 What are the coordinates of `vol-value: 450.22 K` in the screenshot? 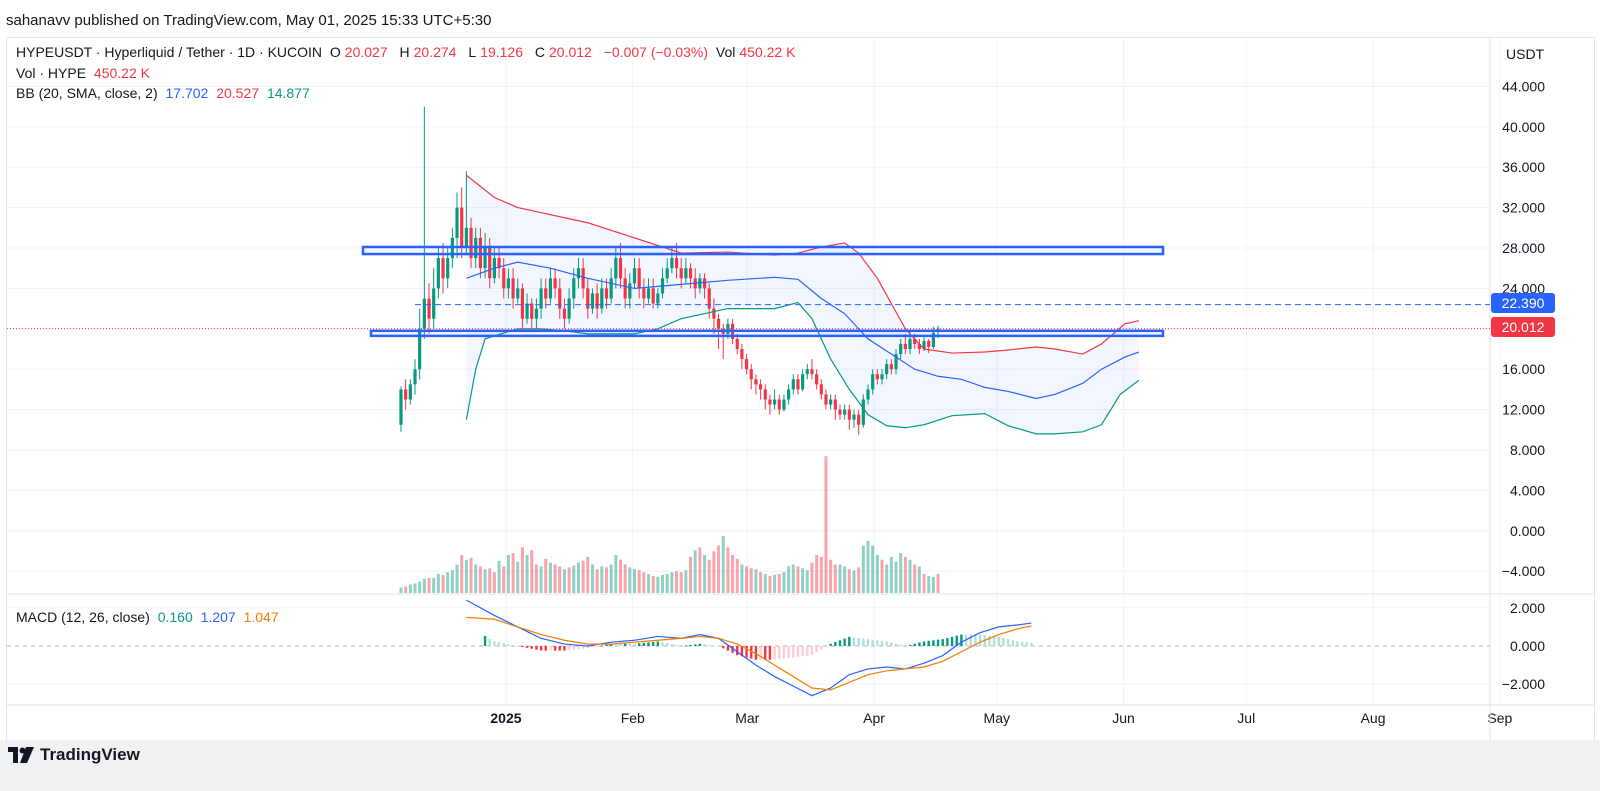 It's located at (767, 52).